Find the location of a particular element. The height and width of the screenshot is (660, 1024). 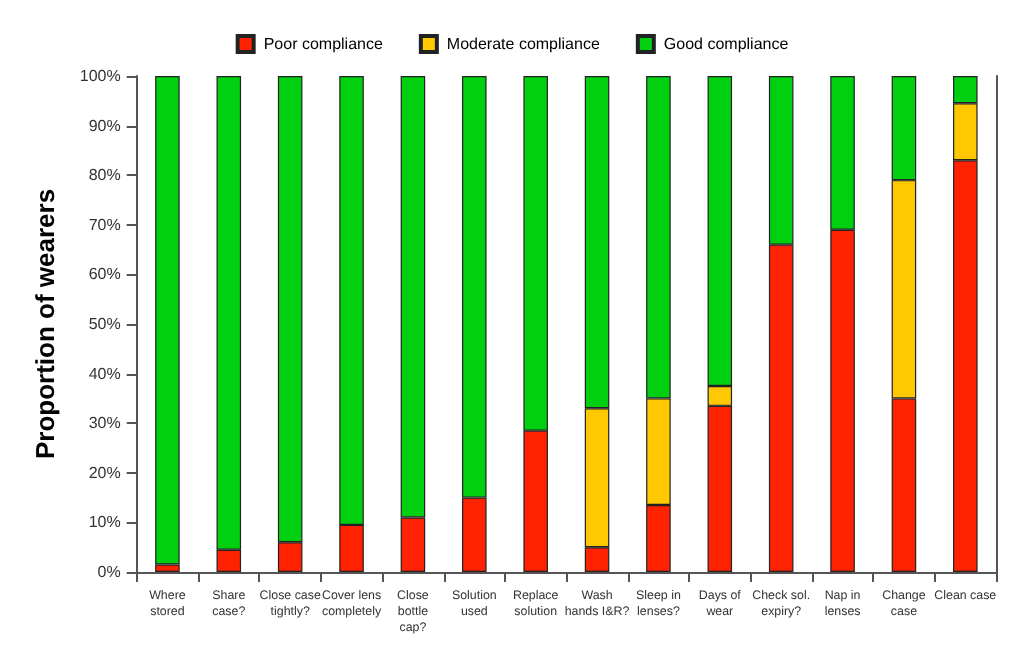

y-tick-label: 100% is located at coordinates (100, 76).